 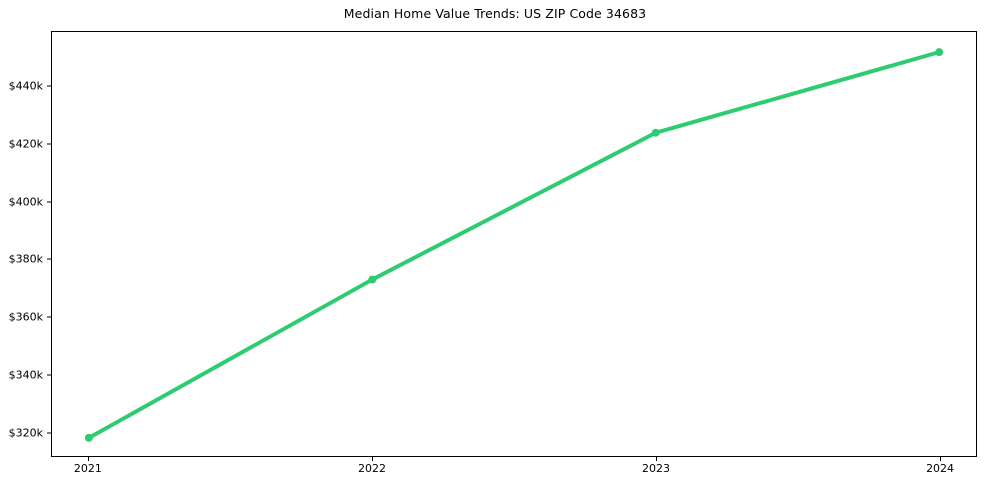 What do you see at coordinates (25, 144) in the screenshot?
I see `y-tick-label: $420k` at bounding box center [25, 144].